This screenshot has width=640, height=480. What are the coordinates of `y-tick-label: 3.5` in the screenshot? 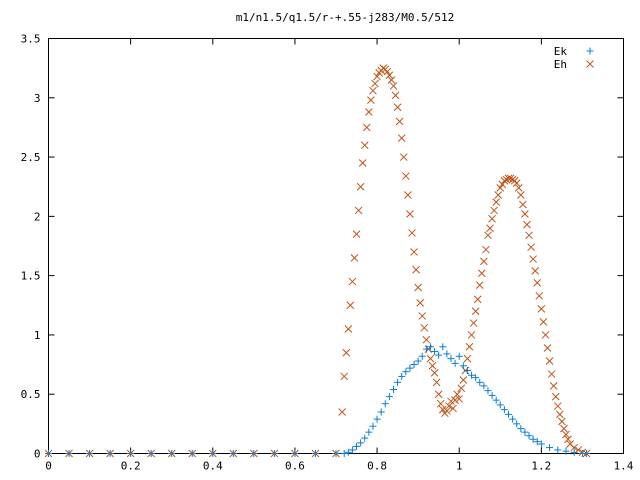 It's located at (31, 39).